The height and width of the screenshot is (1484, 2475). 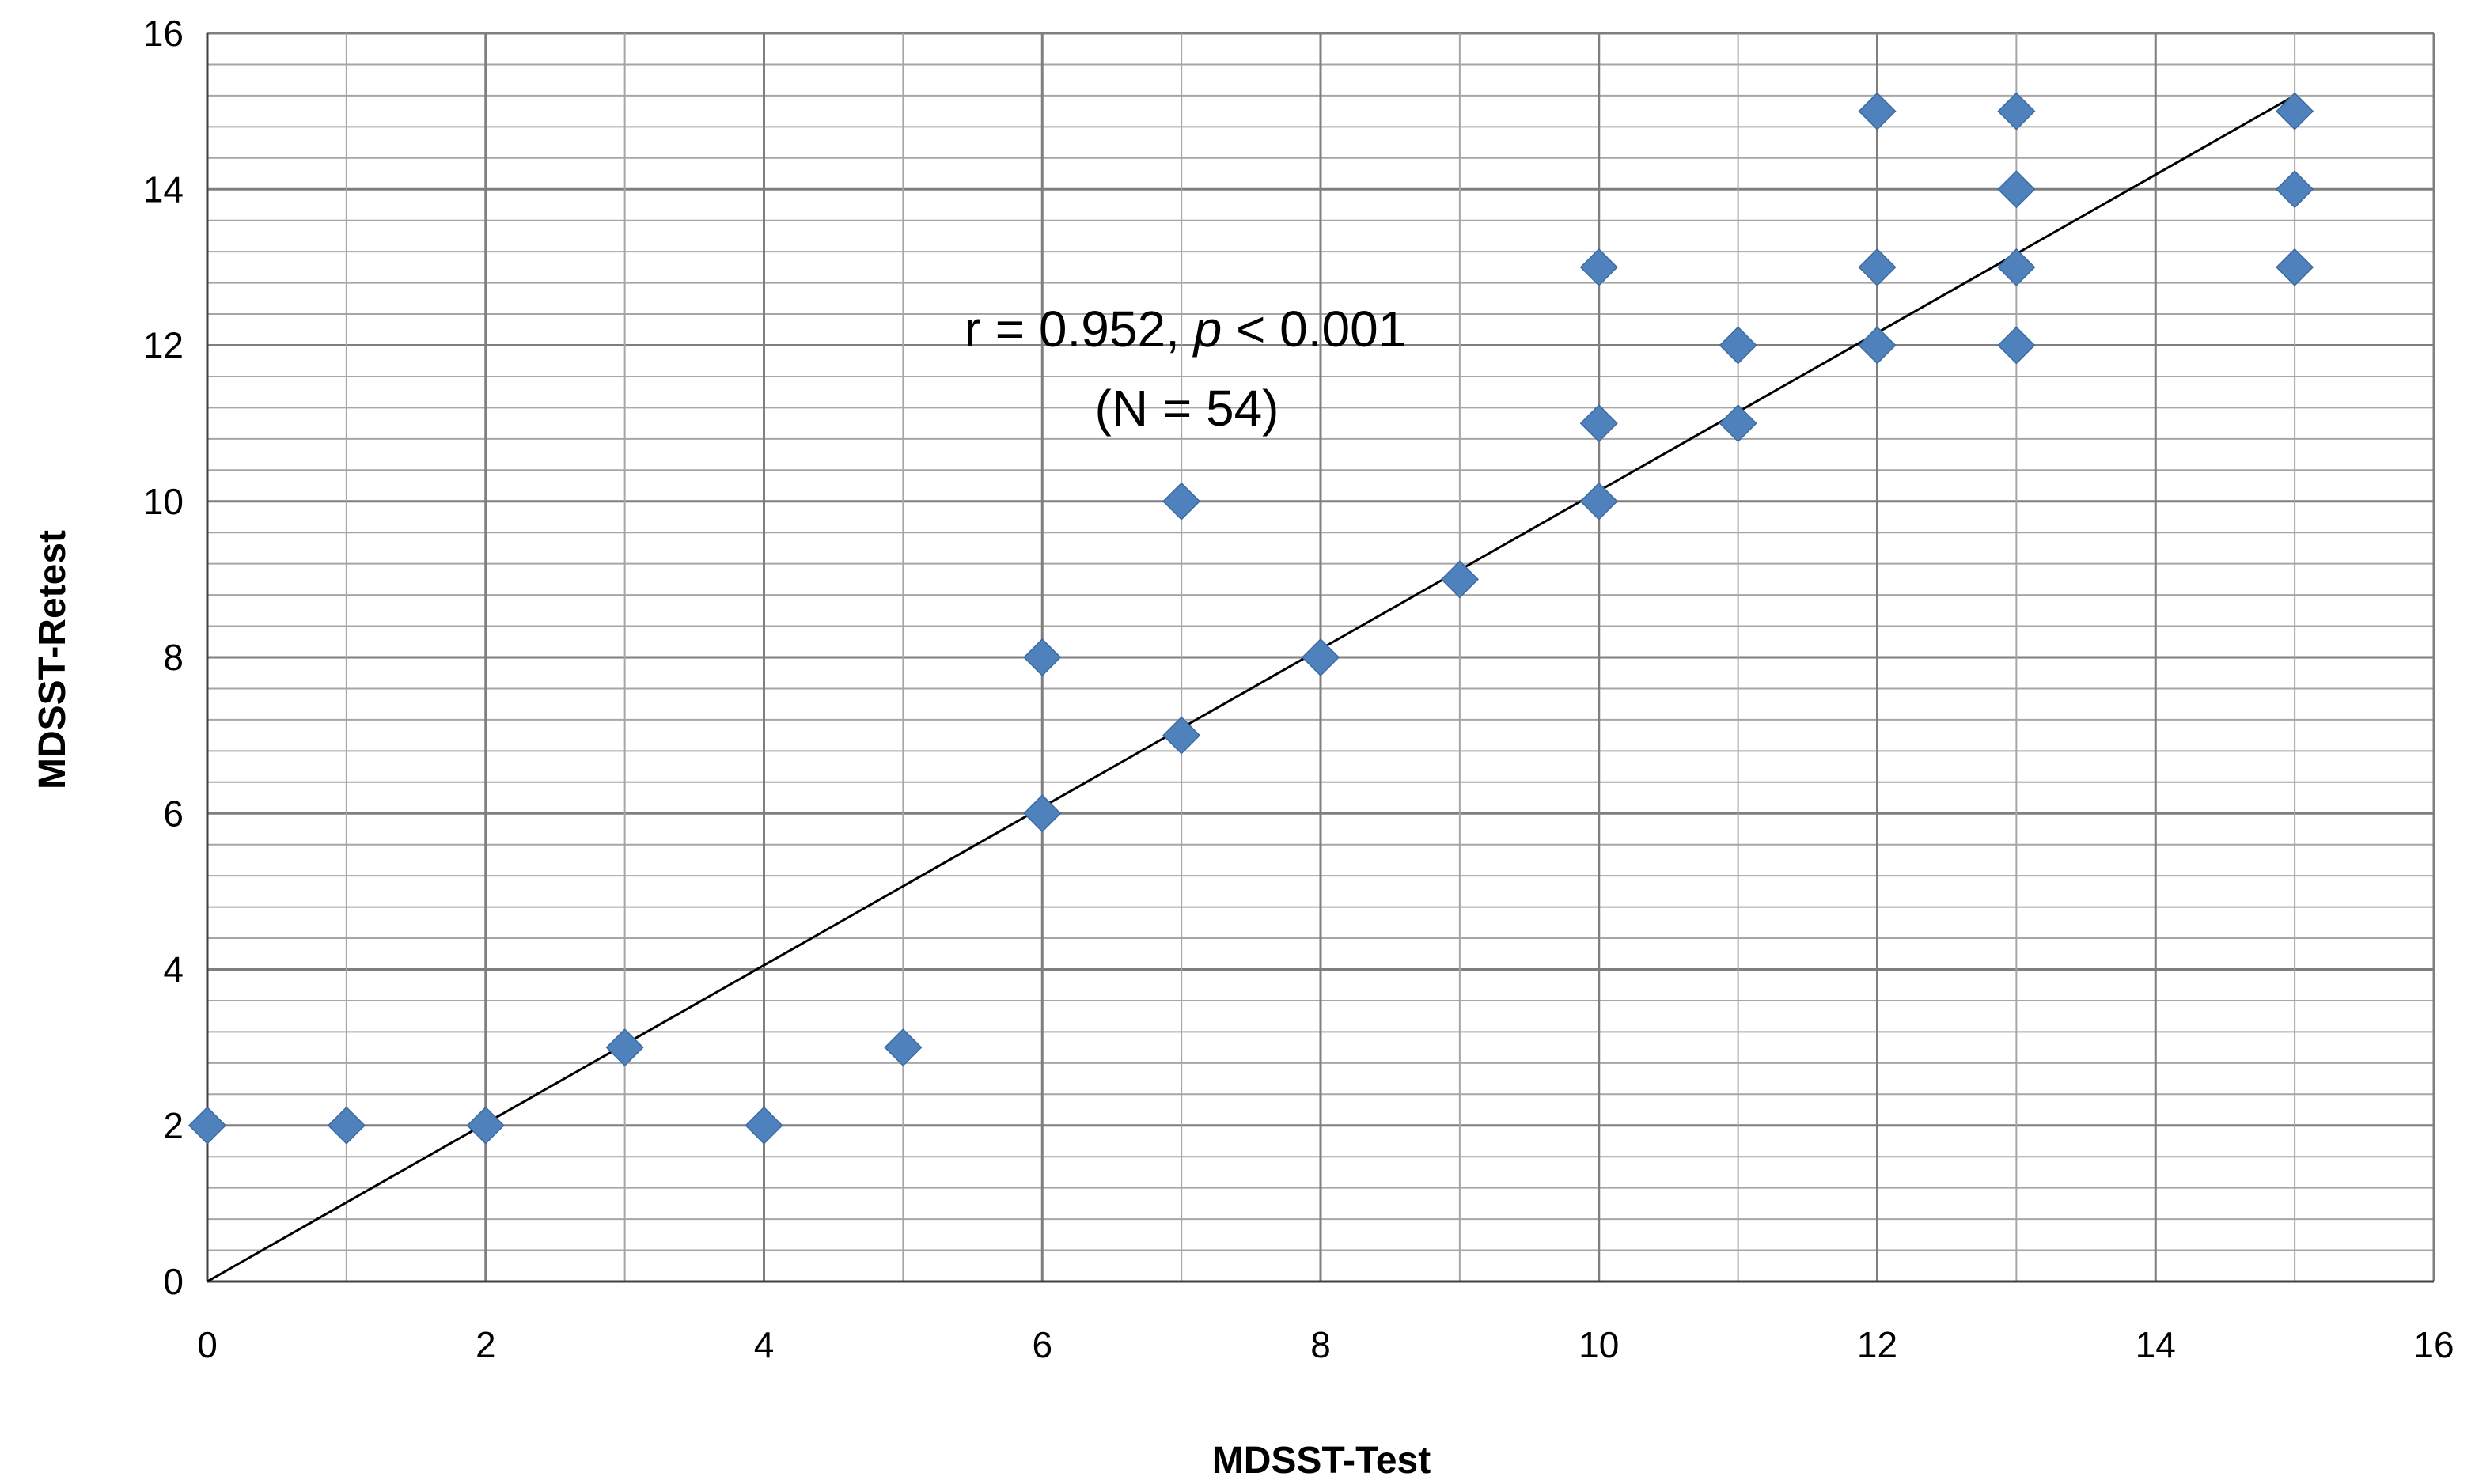 I want to click on x-tick-label: 2, so click(x=486, y=1344).